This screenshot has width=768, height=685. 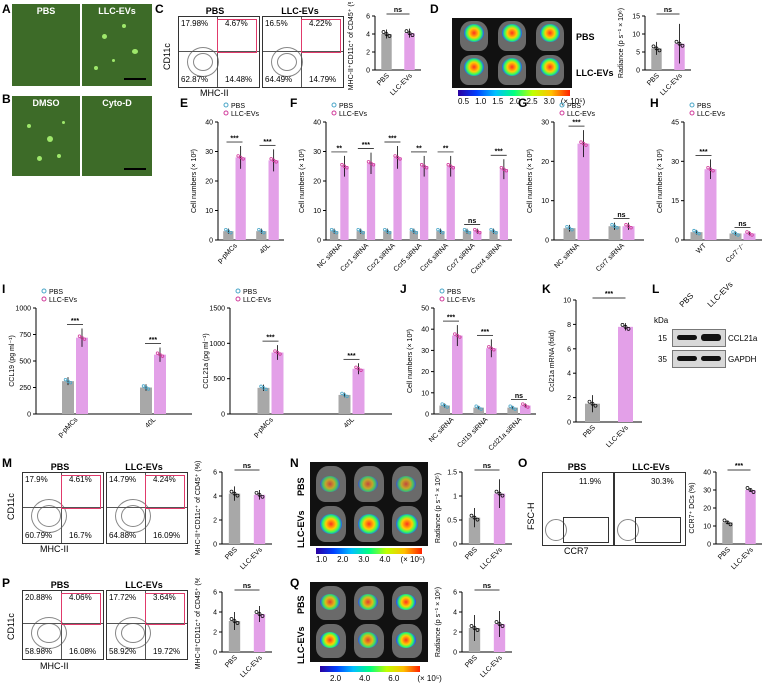 What do you see at coordinates (662, 359) in the screenshot?
I see `blot-mw: 35` at bounding box center [662, 359].